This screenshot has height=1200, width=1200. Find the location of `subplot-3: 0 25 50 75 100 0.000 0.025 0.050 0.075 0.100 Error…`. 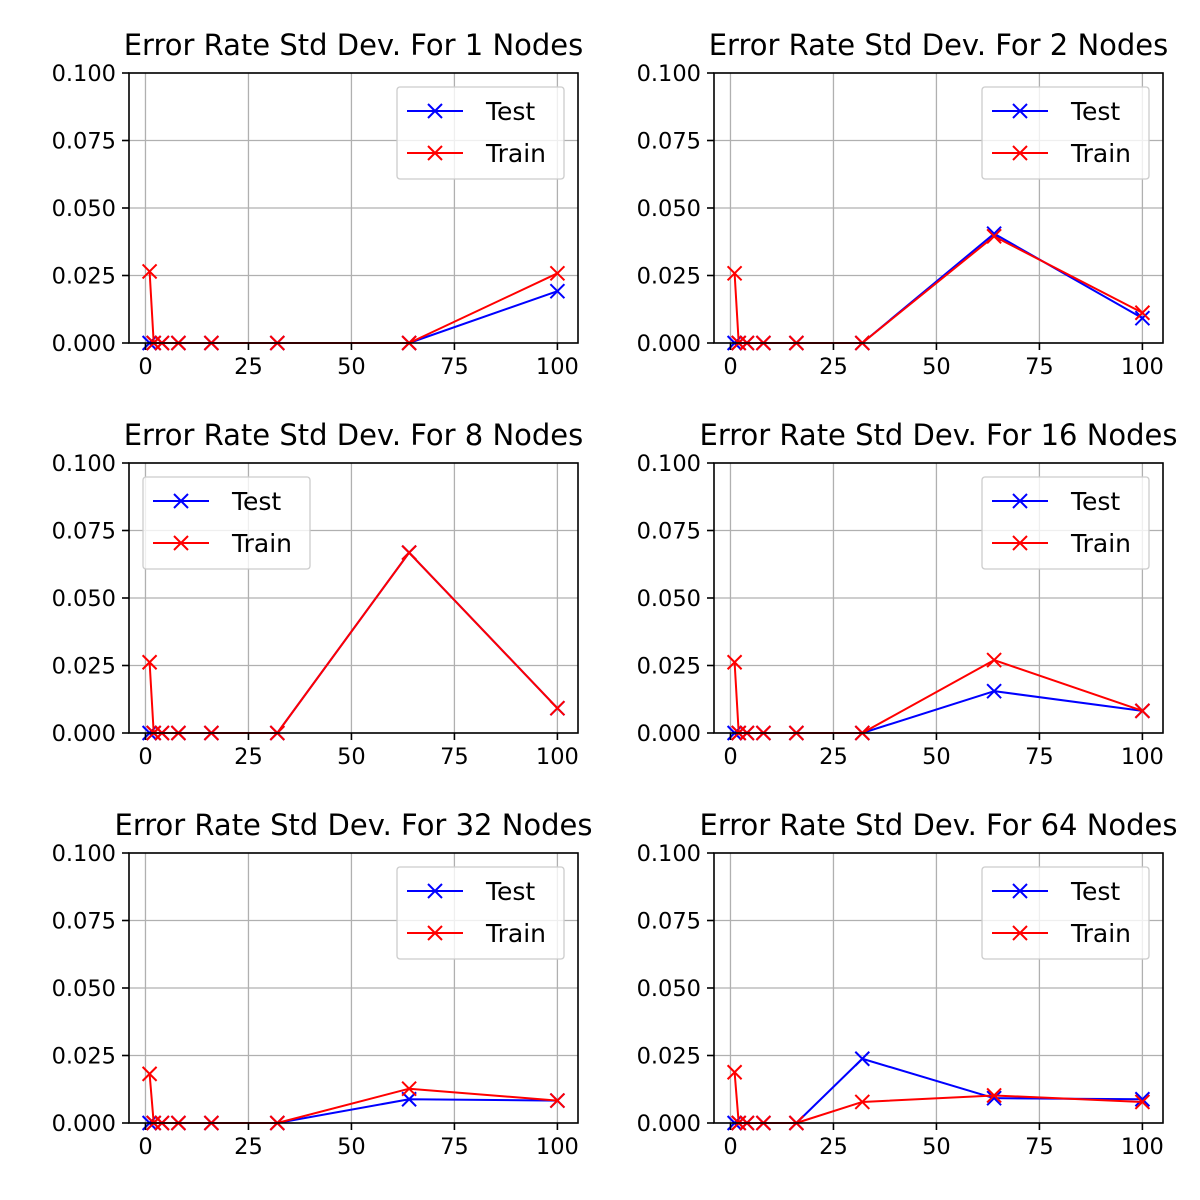

subplot-3: 0 25 50 75 100 0.000 0.025 0.050 0.075 0.100 Error… is located at coordinates (318, 594).